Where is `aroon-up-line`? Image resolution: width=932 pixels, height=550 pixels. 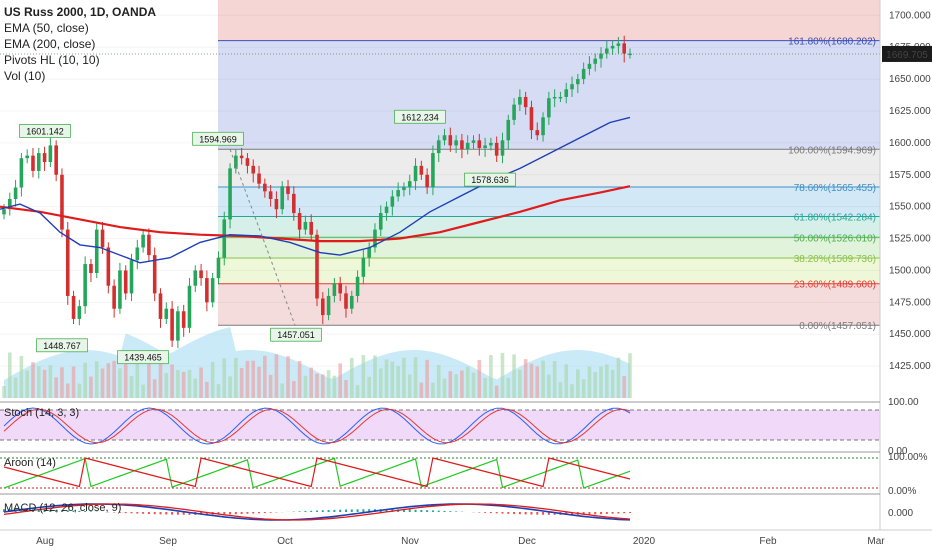 aroon-up-line is located at coordinates (317, 473).